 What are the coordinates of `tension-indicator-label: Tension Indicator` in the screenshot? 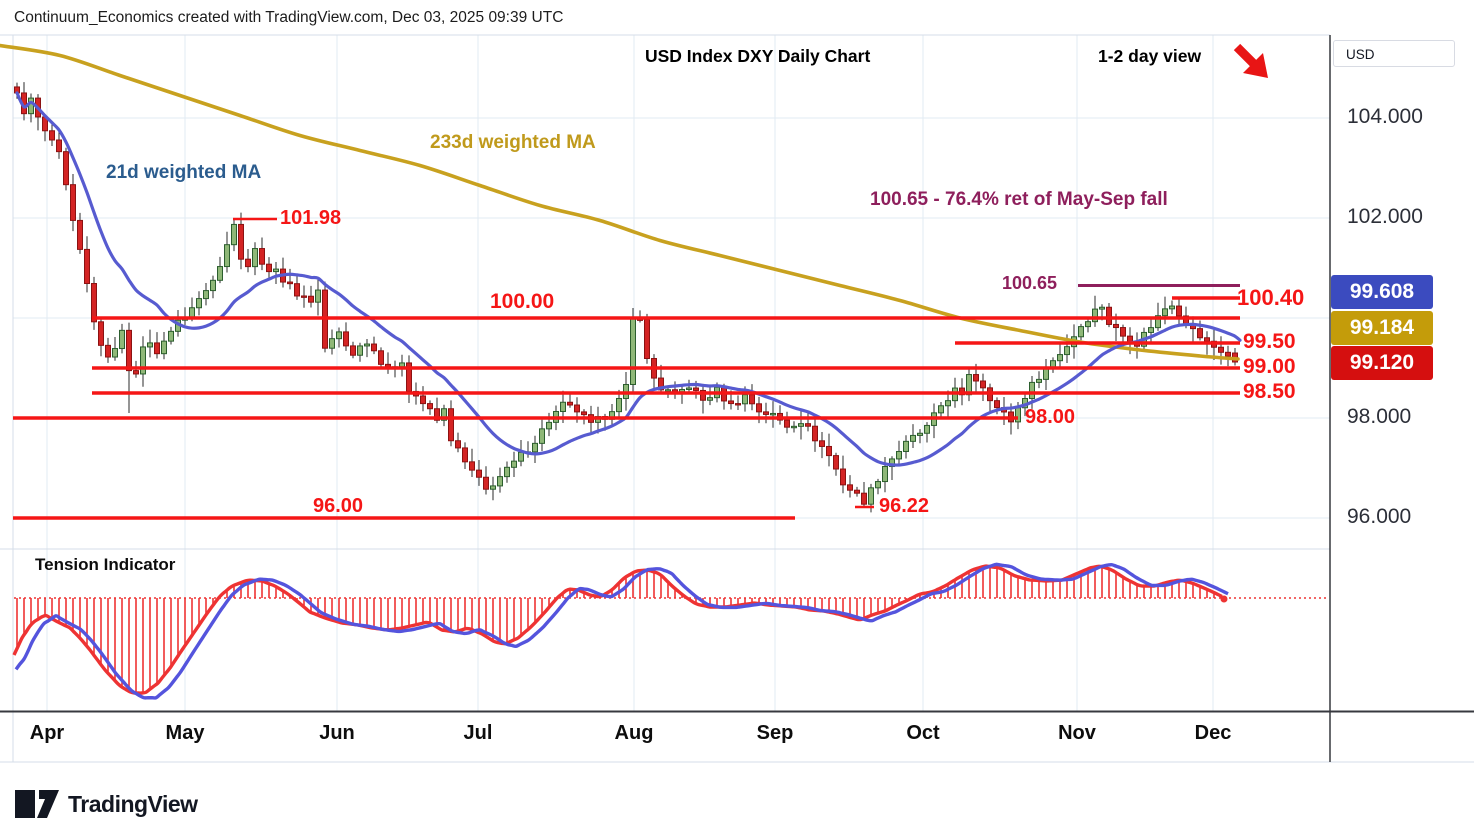 It's located at (105, 564).